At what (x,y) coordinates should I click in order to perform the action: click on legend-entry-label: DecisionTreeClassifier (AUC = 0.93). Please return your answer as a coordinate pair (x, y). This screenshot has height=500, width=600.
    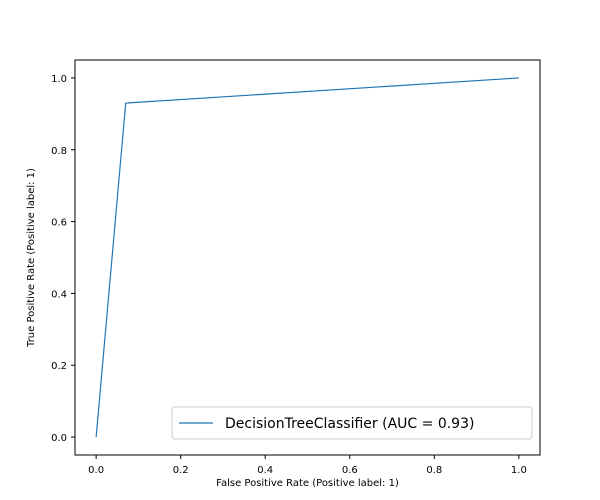
    Looking at the image, I should click on (349, 424).